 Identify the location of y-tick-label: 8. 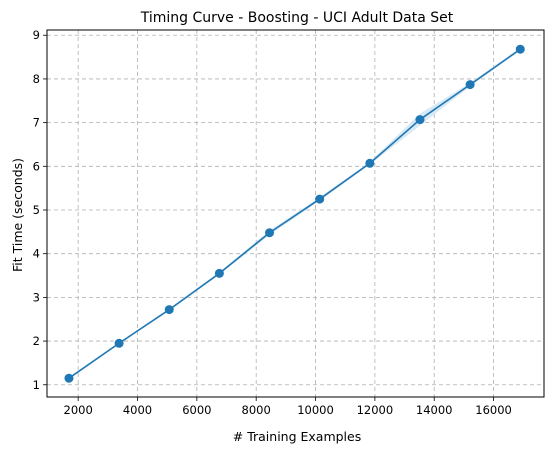
(36, 79).